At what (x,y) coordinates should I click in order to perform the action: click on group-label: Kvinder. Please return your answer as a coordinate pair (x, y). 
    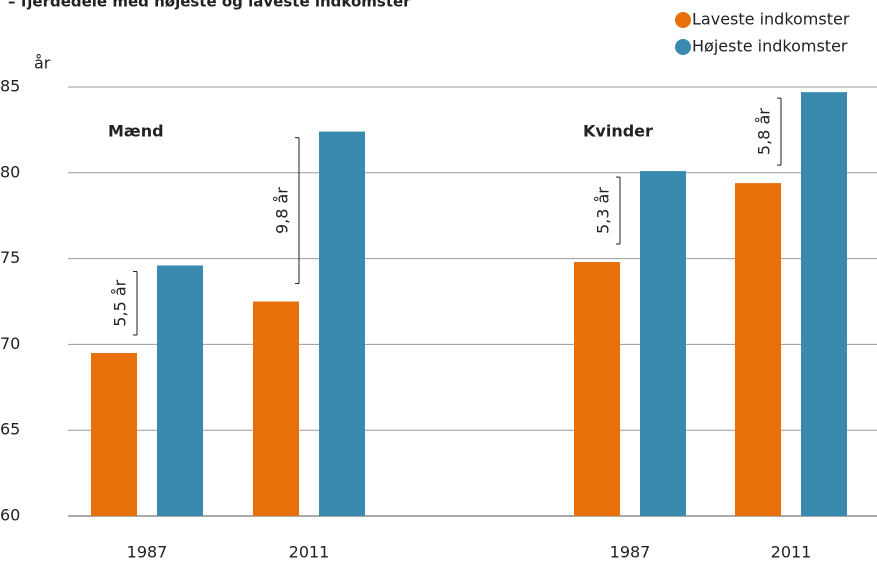
    Looking at the image, I should click on (618, 131).